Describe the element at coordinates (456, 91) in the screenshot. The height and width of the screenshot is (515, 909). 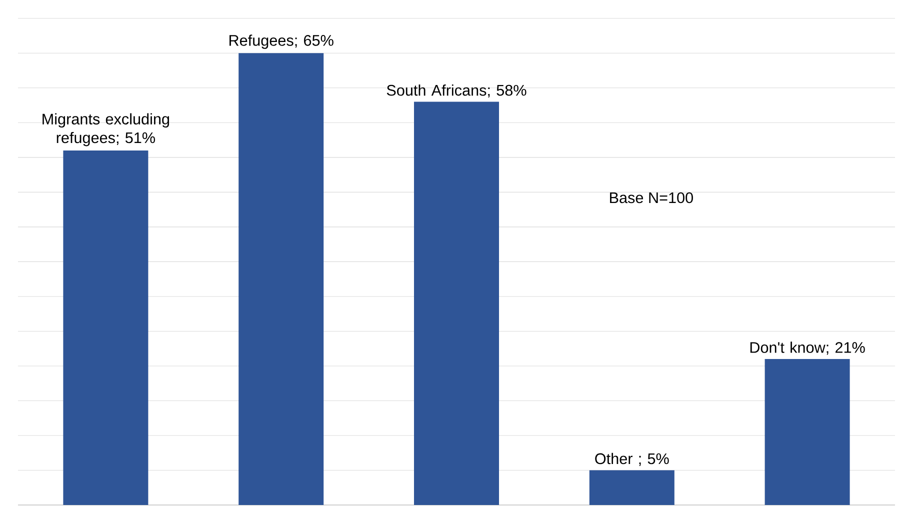
I see `data-label: South Africans; 58%` at that location.